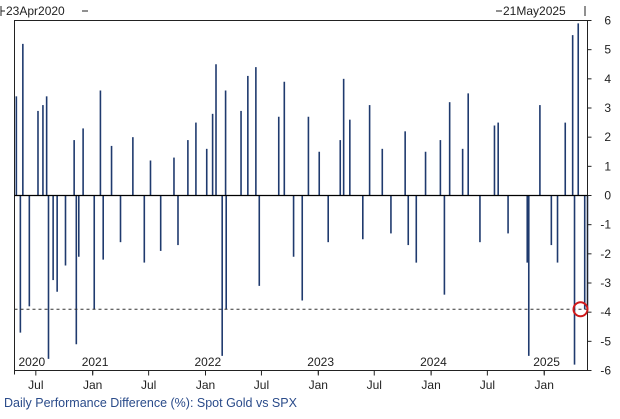 The width and height of the screenshot is (620, 419). Describe the element at coordinates (32, 362) in the screenshot. I see `year-label-0: 2020` at that location.